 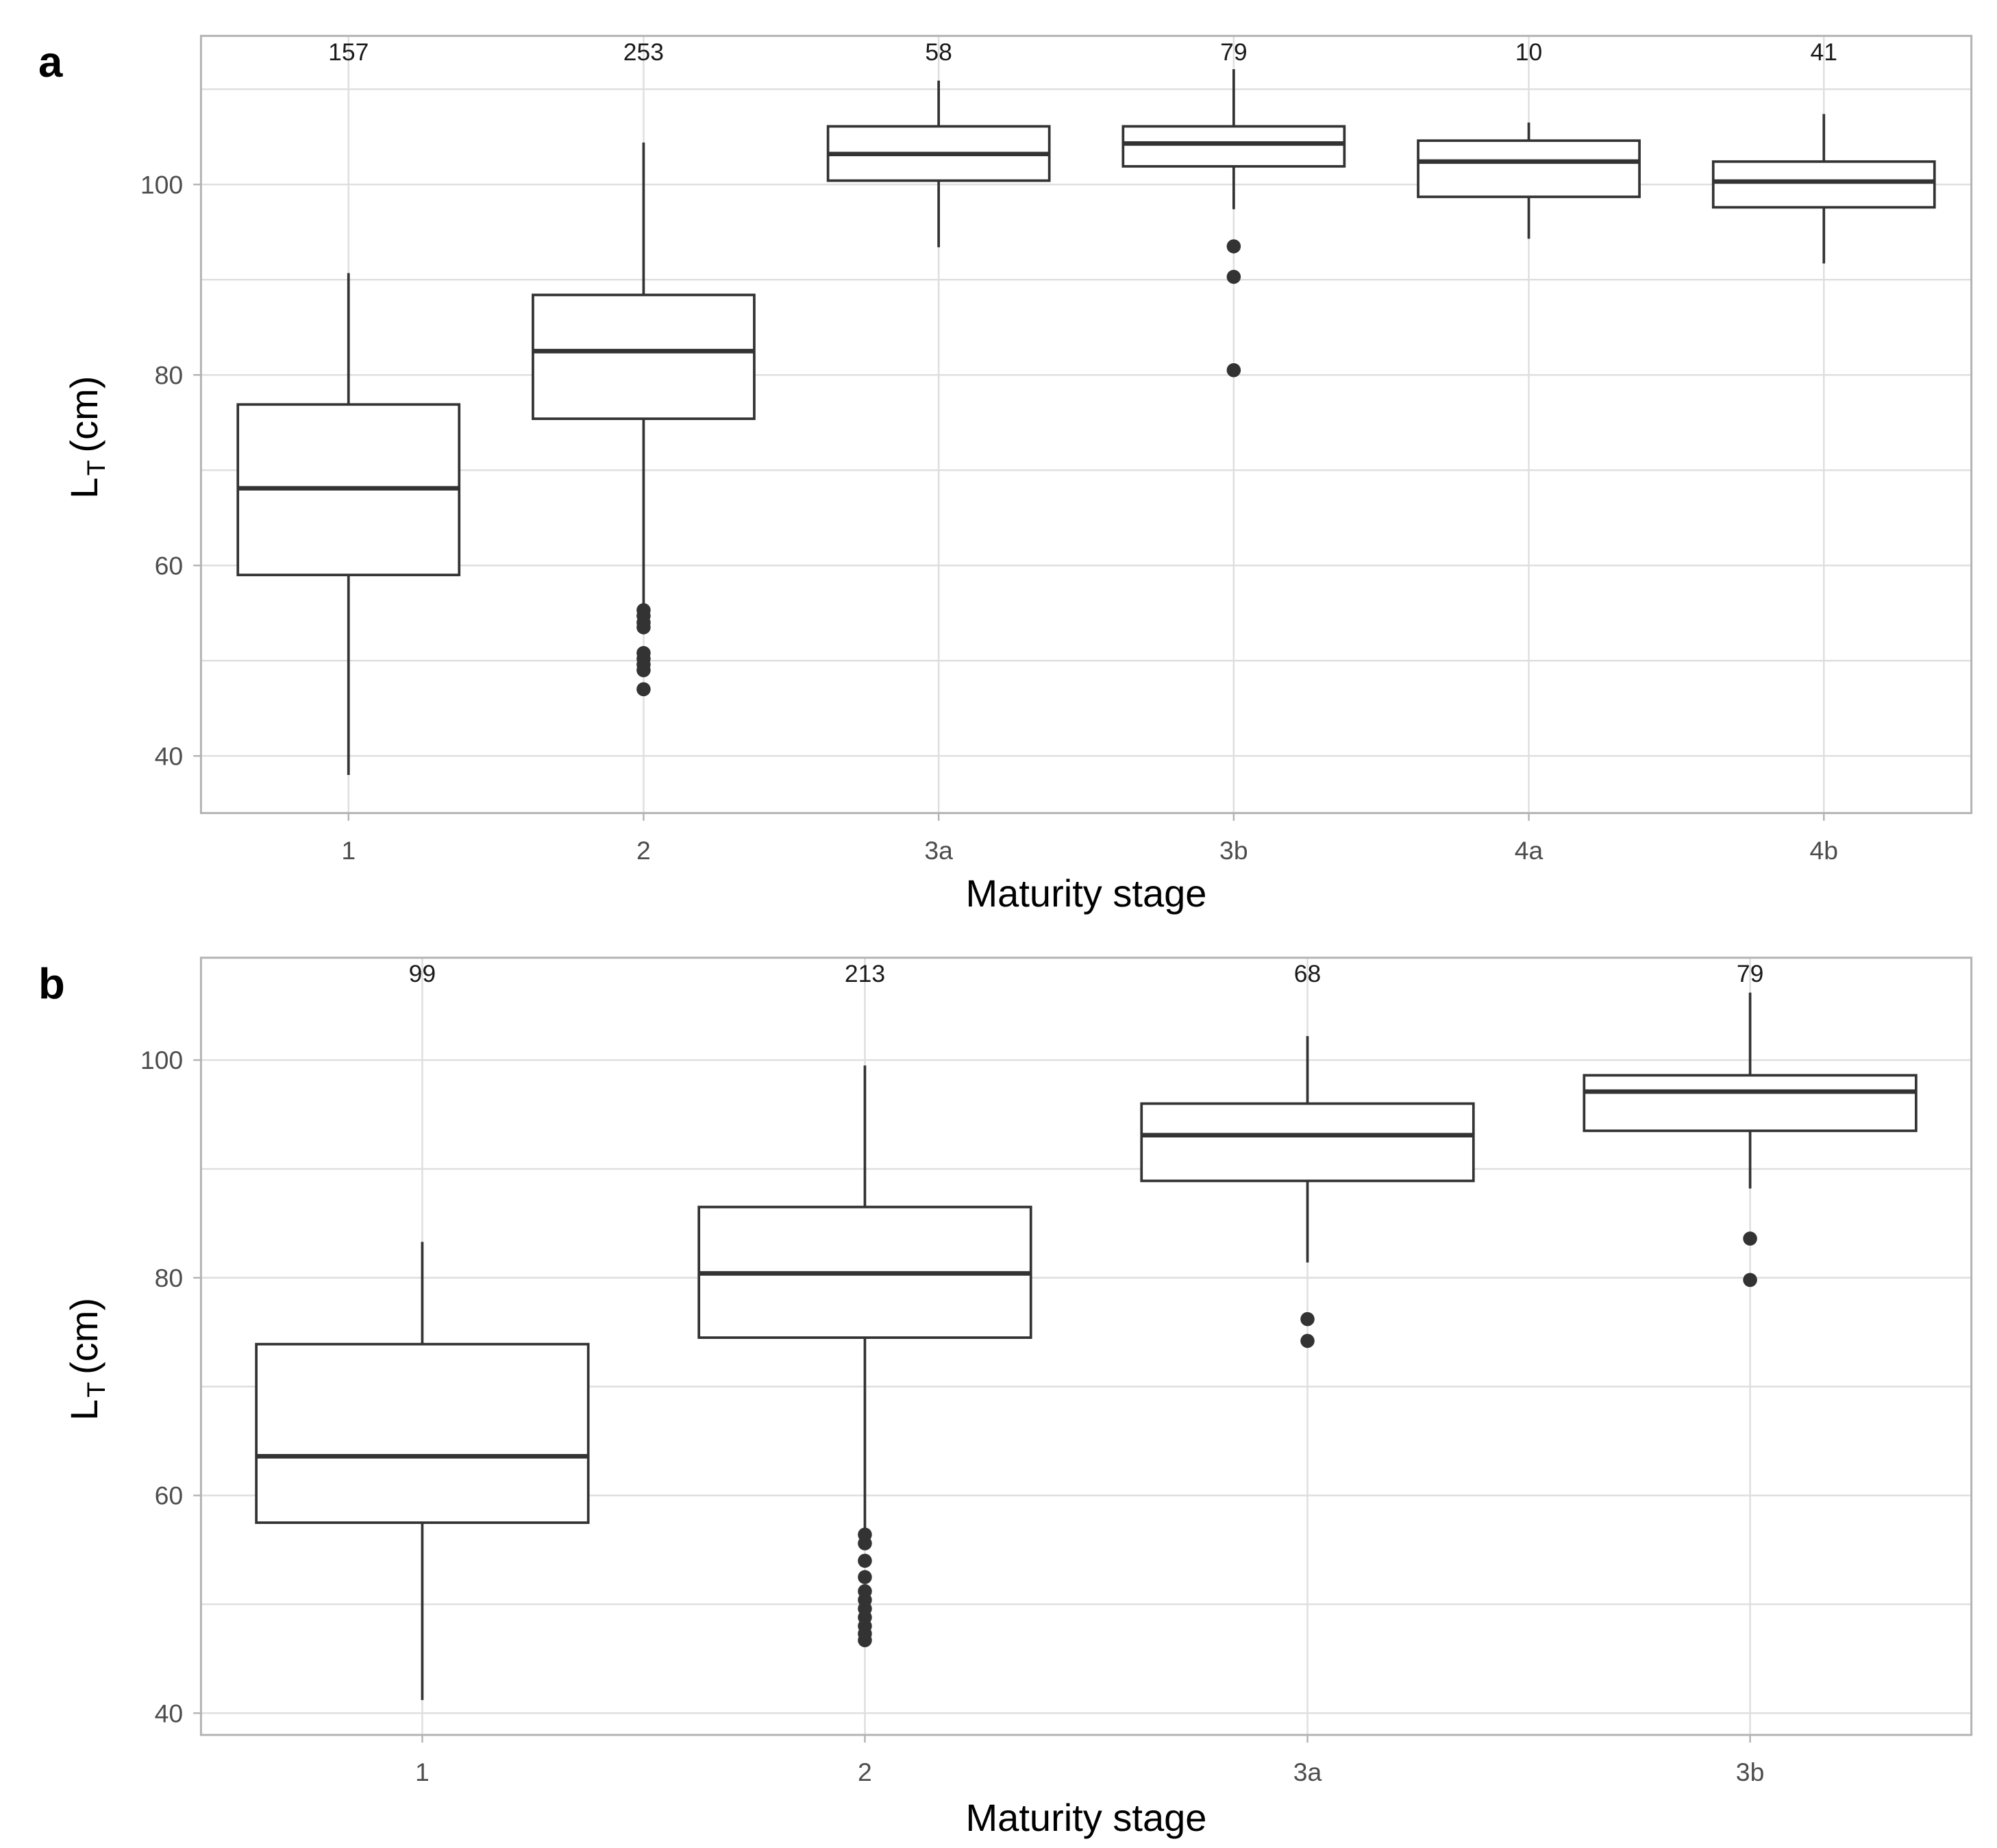 I want to click on sample-count-label: 253, so click(x=643, y=52).